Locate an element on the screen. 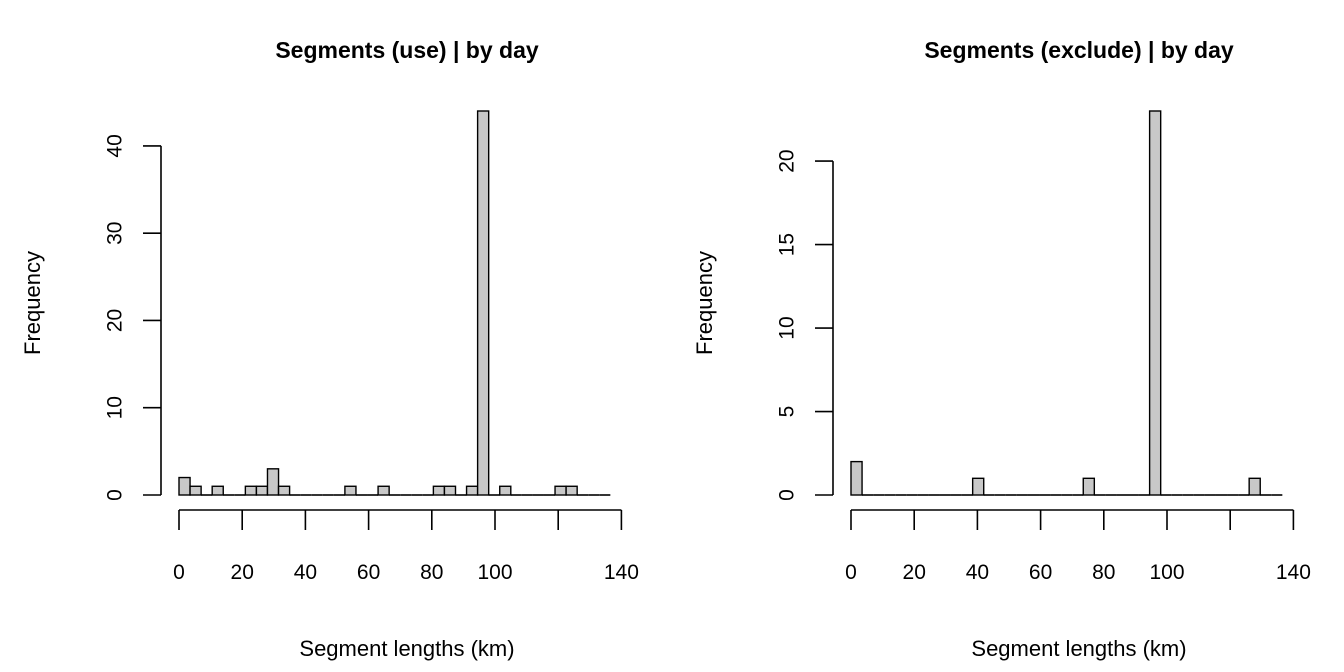  y-axis: 0 5 10 15 20 is located at coordinates (805, 325).